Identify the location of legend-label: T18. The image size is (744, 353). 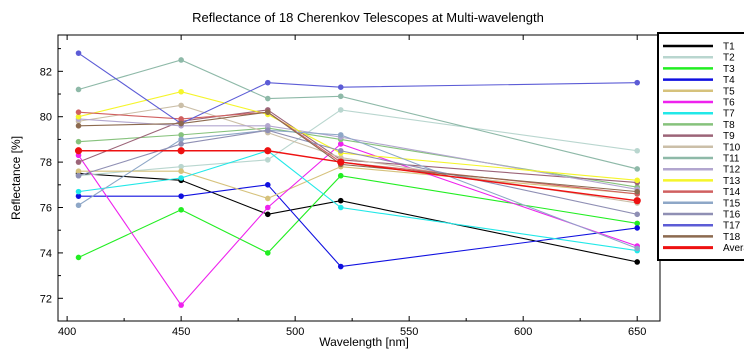
(732, 237).